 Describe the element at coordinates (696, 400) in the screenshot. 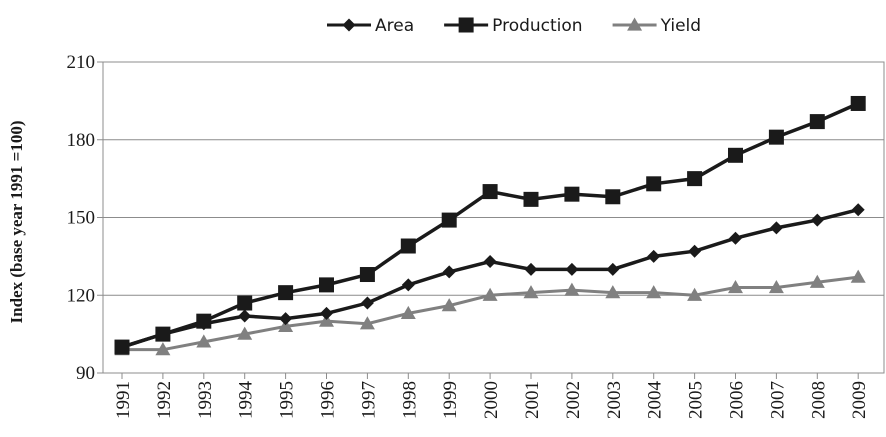

I see `x-tick-label: 2005` at that location.